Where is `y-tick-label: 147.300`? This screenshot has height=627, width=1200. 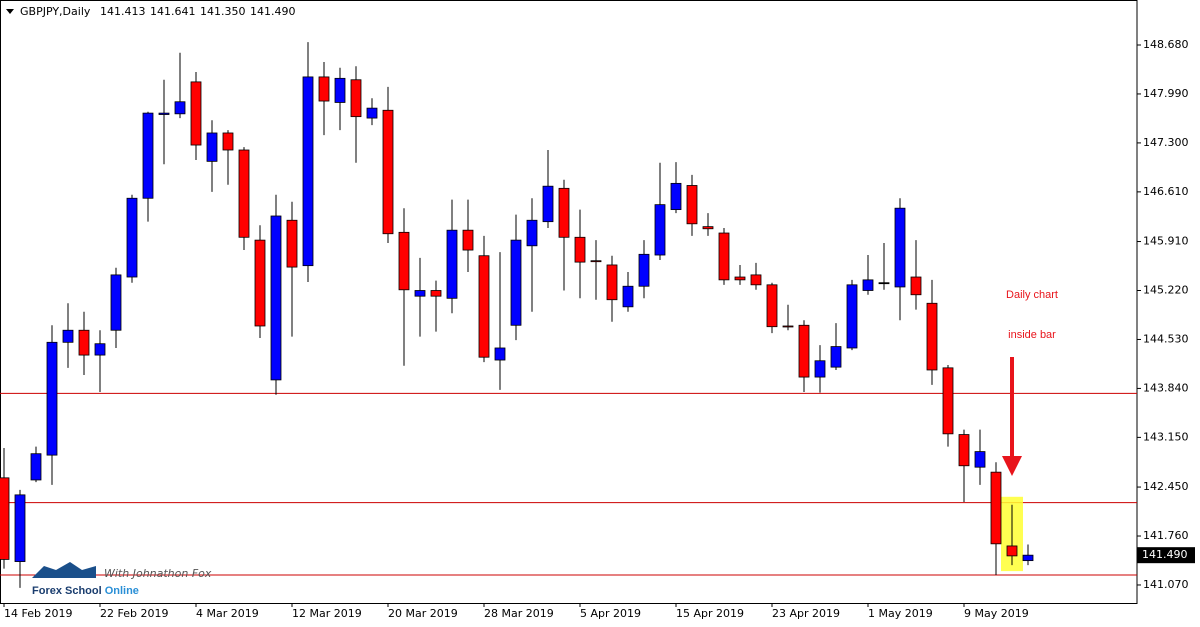
y-tick-label: 147.300 is located at coordinates (1166, 142).